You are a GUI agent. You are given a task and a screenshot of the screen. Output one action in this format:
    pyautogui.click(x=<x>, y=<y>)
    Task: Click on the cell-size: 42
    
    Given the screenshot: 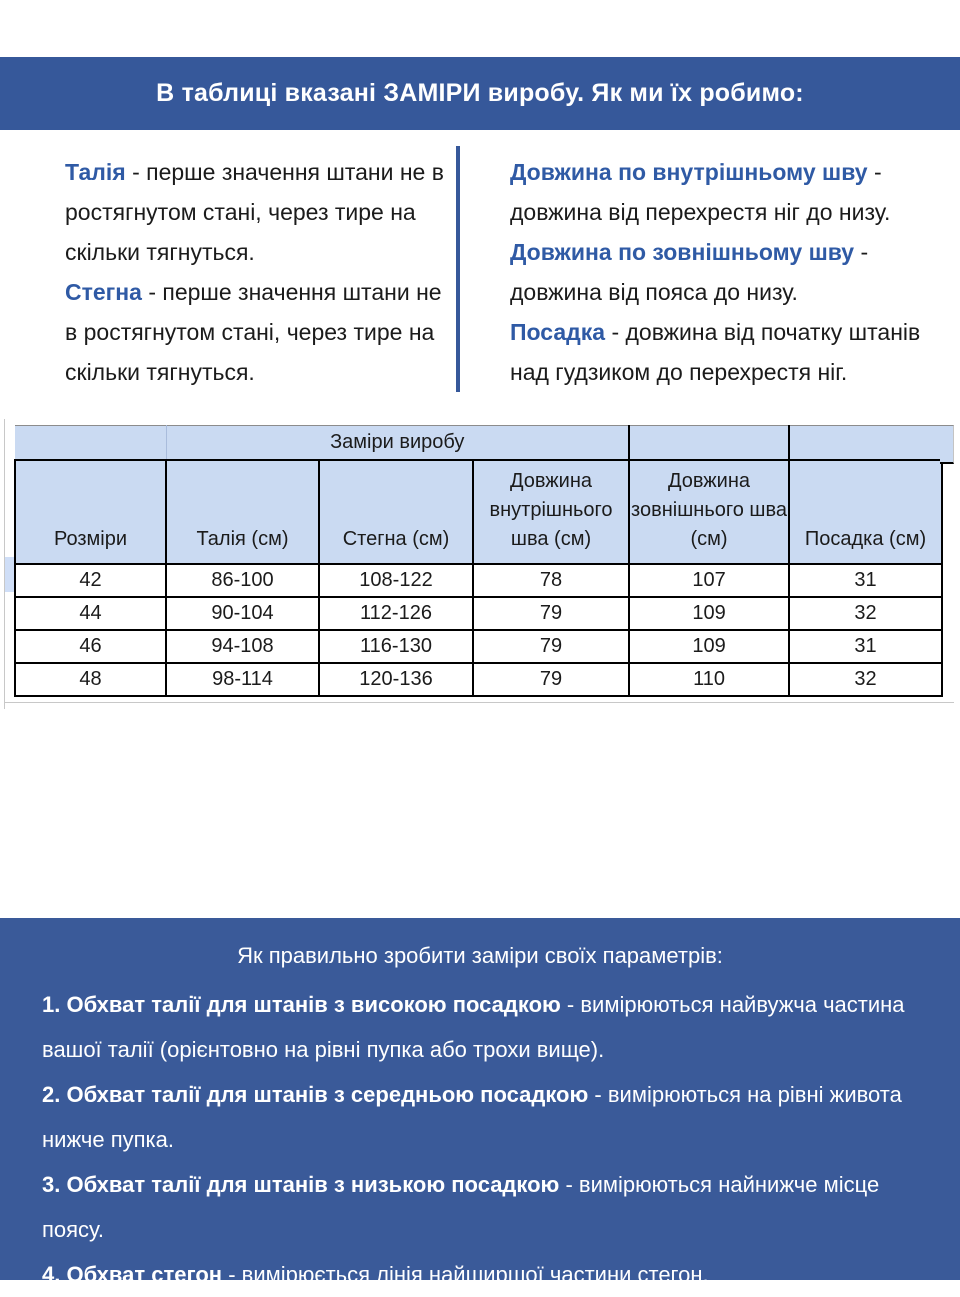 What is the action you would take?
    pyautogui.click(x=90, y=580)
    